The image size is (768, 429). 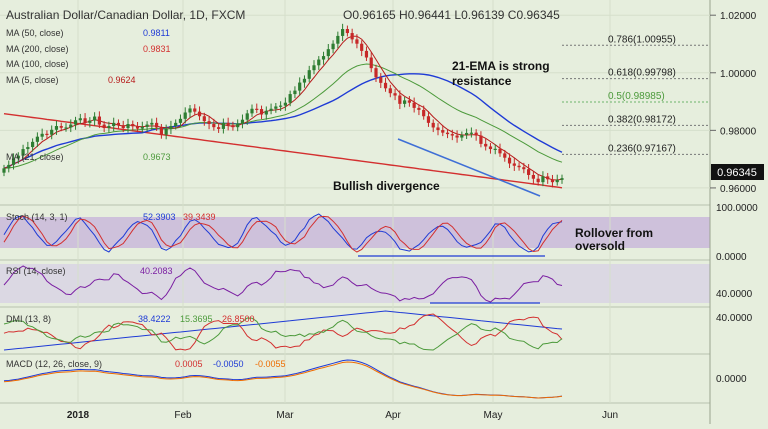 I want to click on ma200-value: 0.9831, so click(x=157, y=49).